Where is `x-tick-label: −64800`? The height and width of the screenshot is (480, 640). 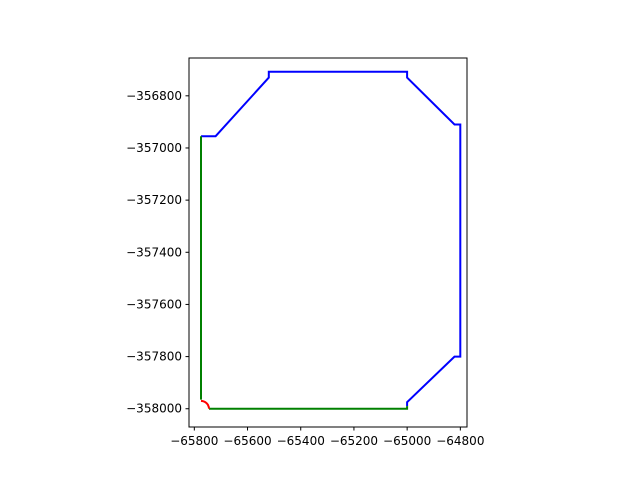
x-tick-label: −64800 is located at coordinates (460, 441).